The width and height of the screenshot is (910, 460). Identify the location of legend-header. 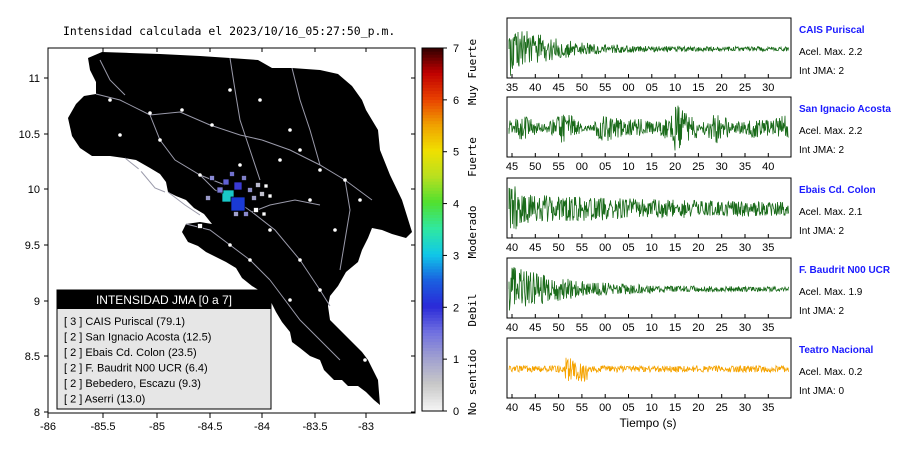
(164, 299).